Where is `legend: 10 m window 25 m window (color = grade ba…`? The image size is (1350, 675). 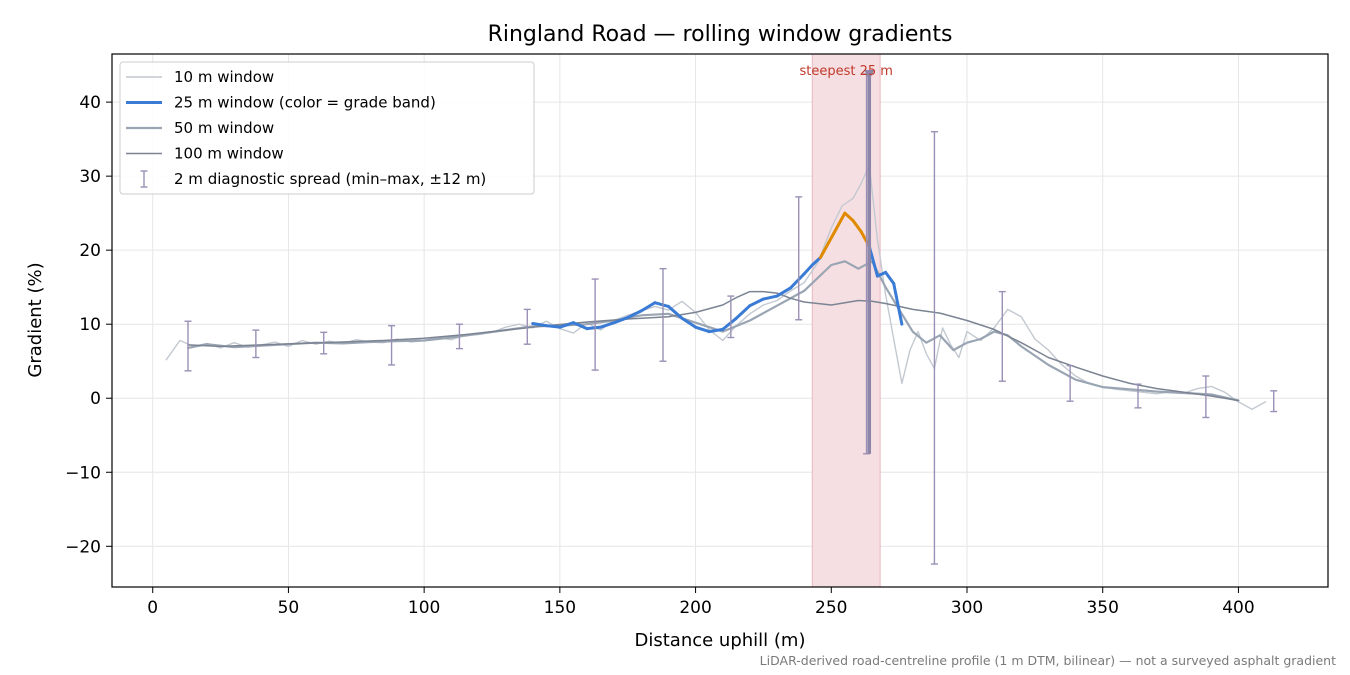 legend: 10 m window 25 m window (color = grade ba… is located at coordinates (327, 128).